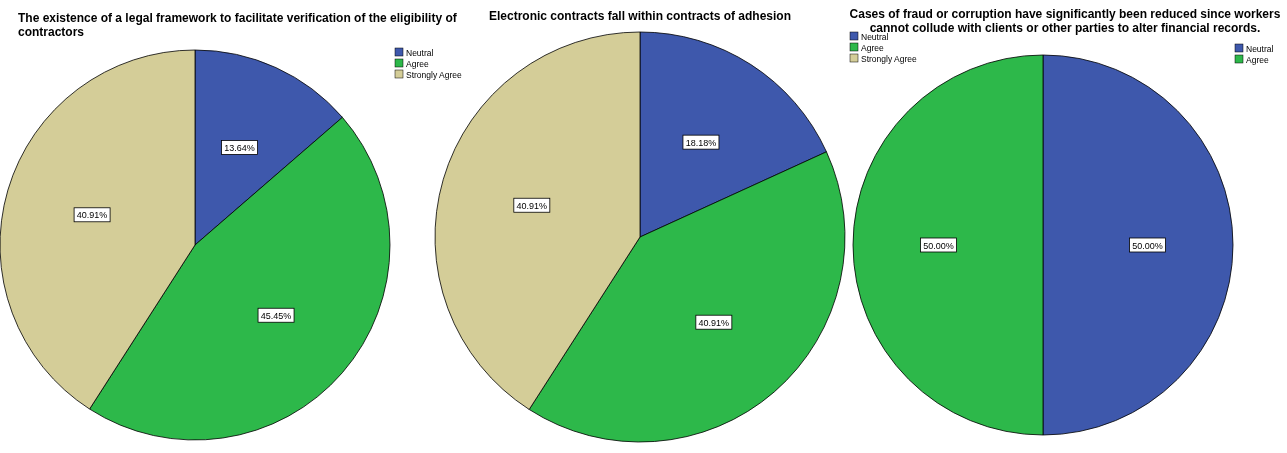 This screenshot has height=453, width=1287. I want to click on data-label: 13.64%, so click(239, 147).